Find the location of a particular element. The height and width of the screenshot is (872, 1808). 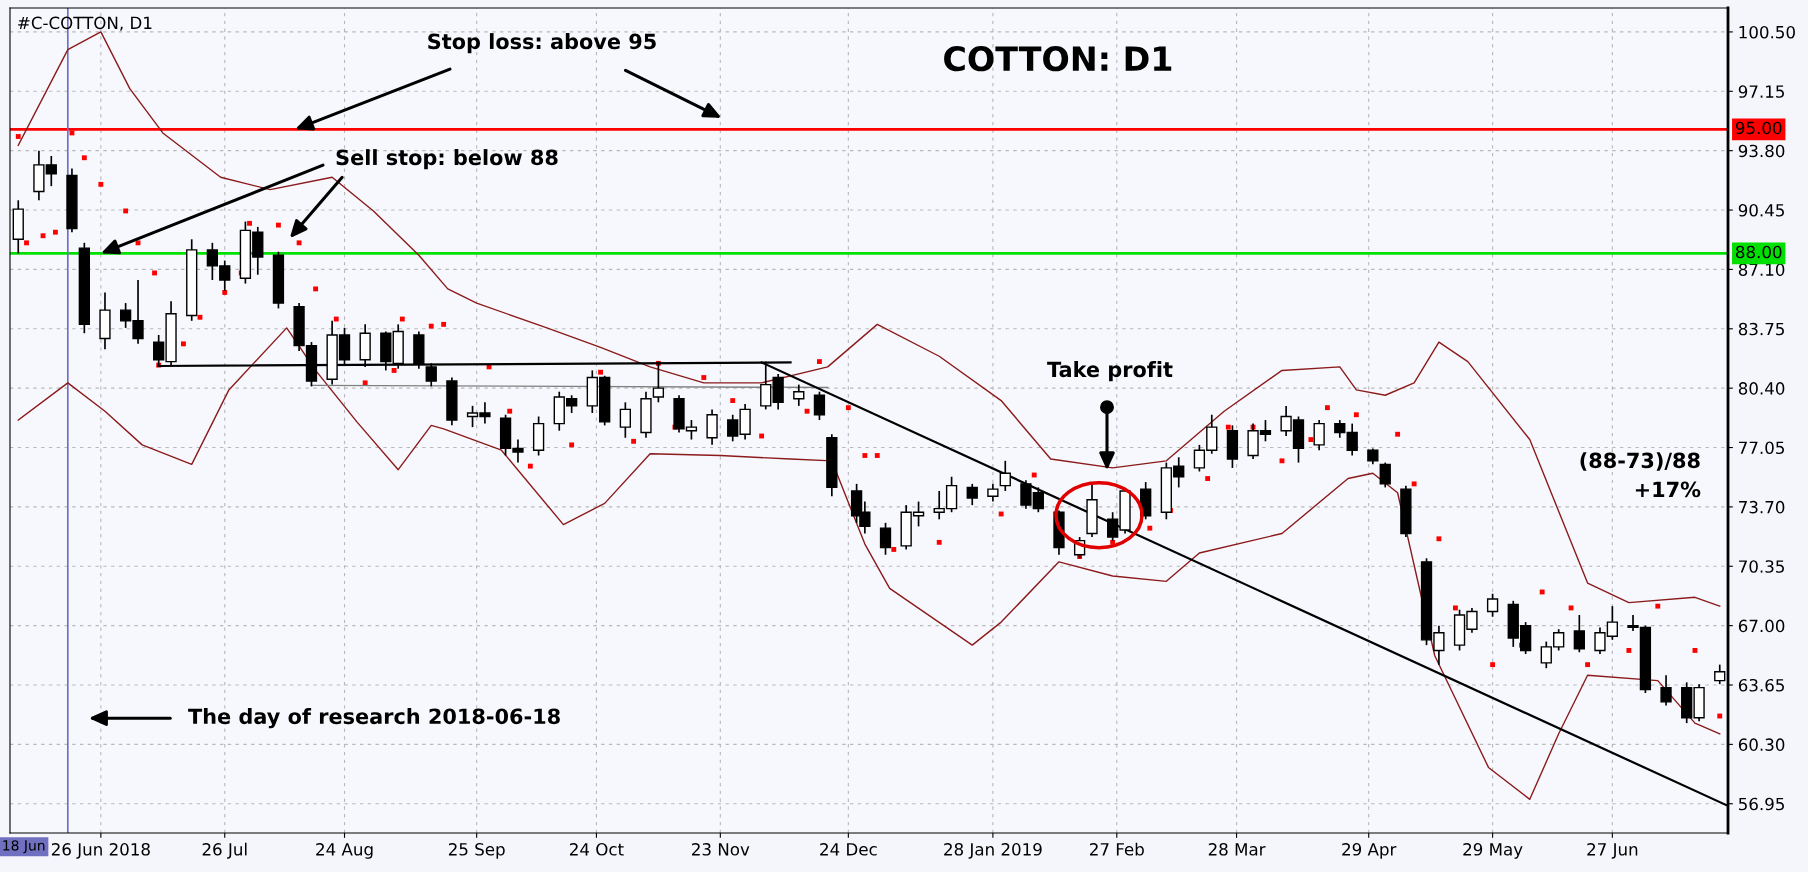

annotation: Take profit is located at coordinates (1110, 371).